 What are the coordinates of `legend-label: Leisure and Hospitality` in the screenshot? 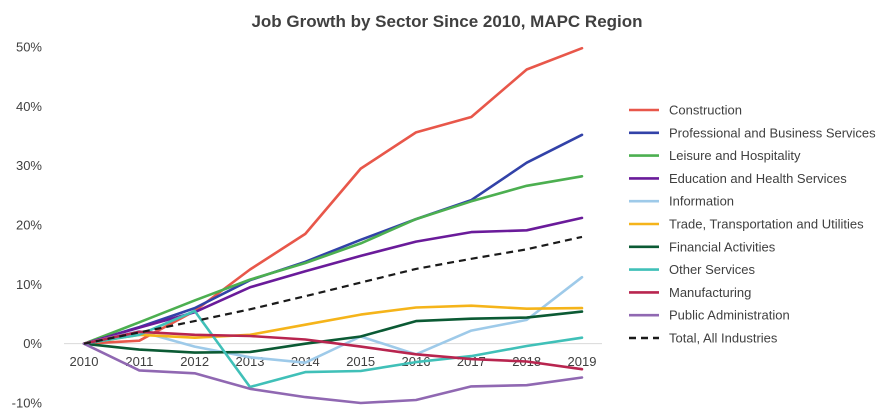 It's located at (735, 155).